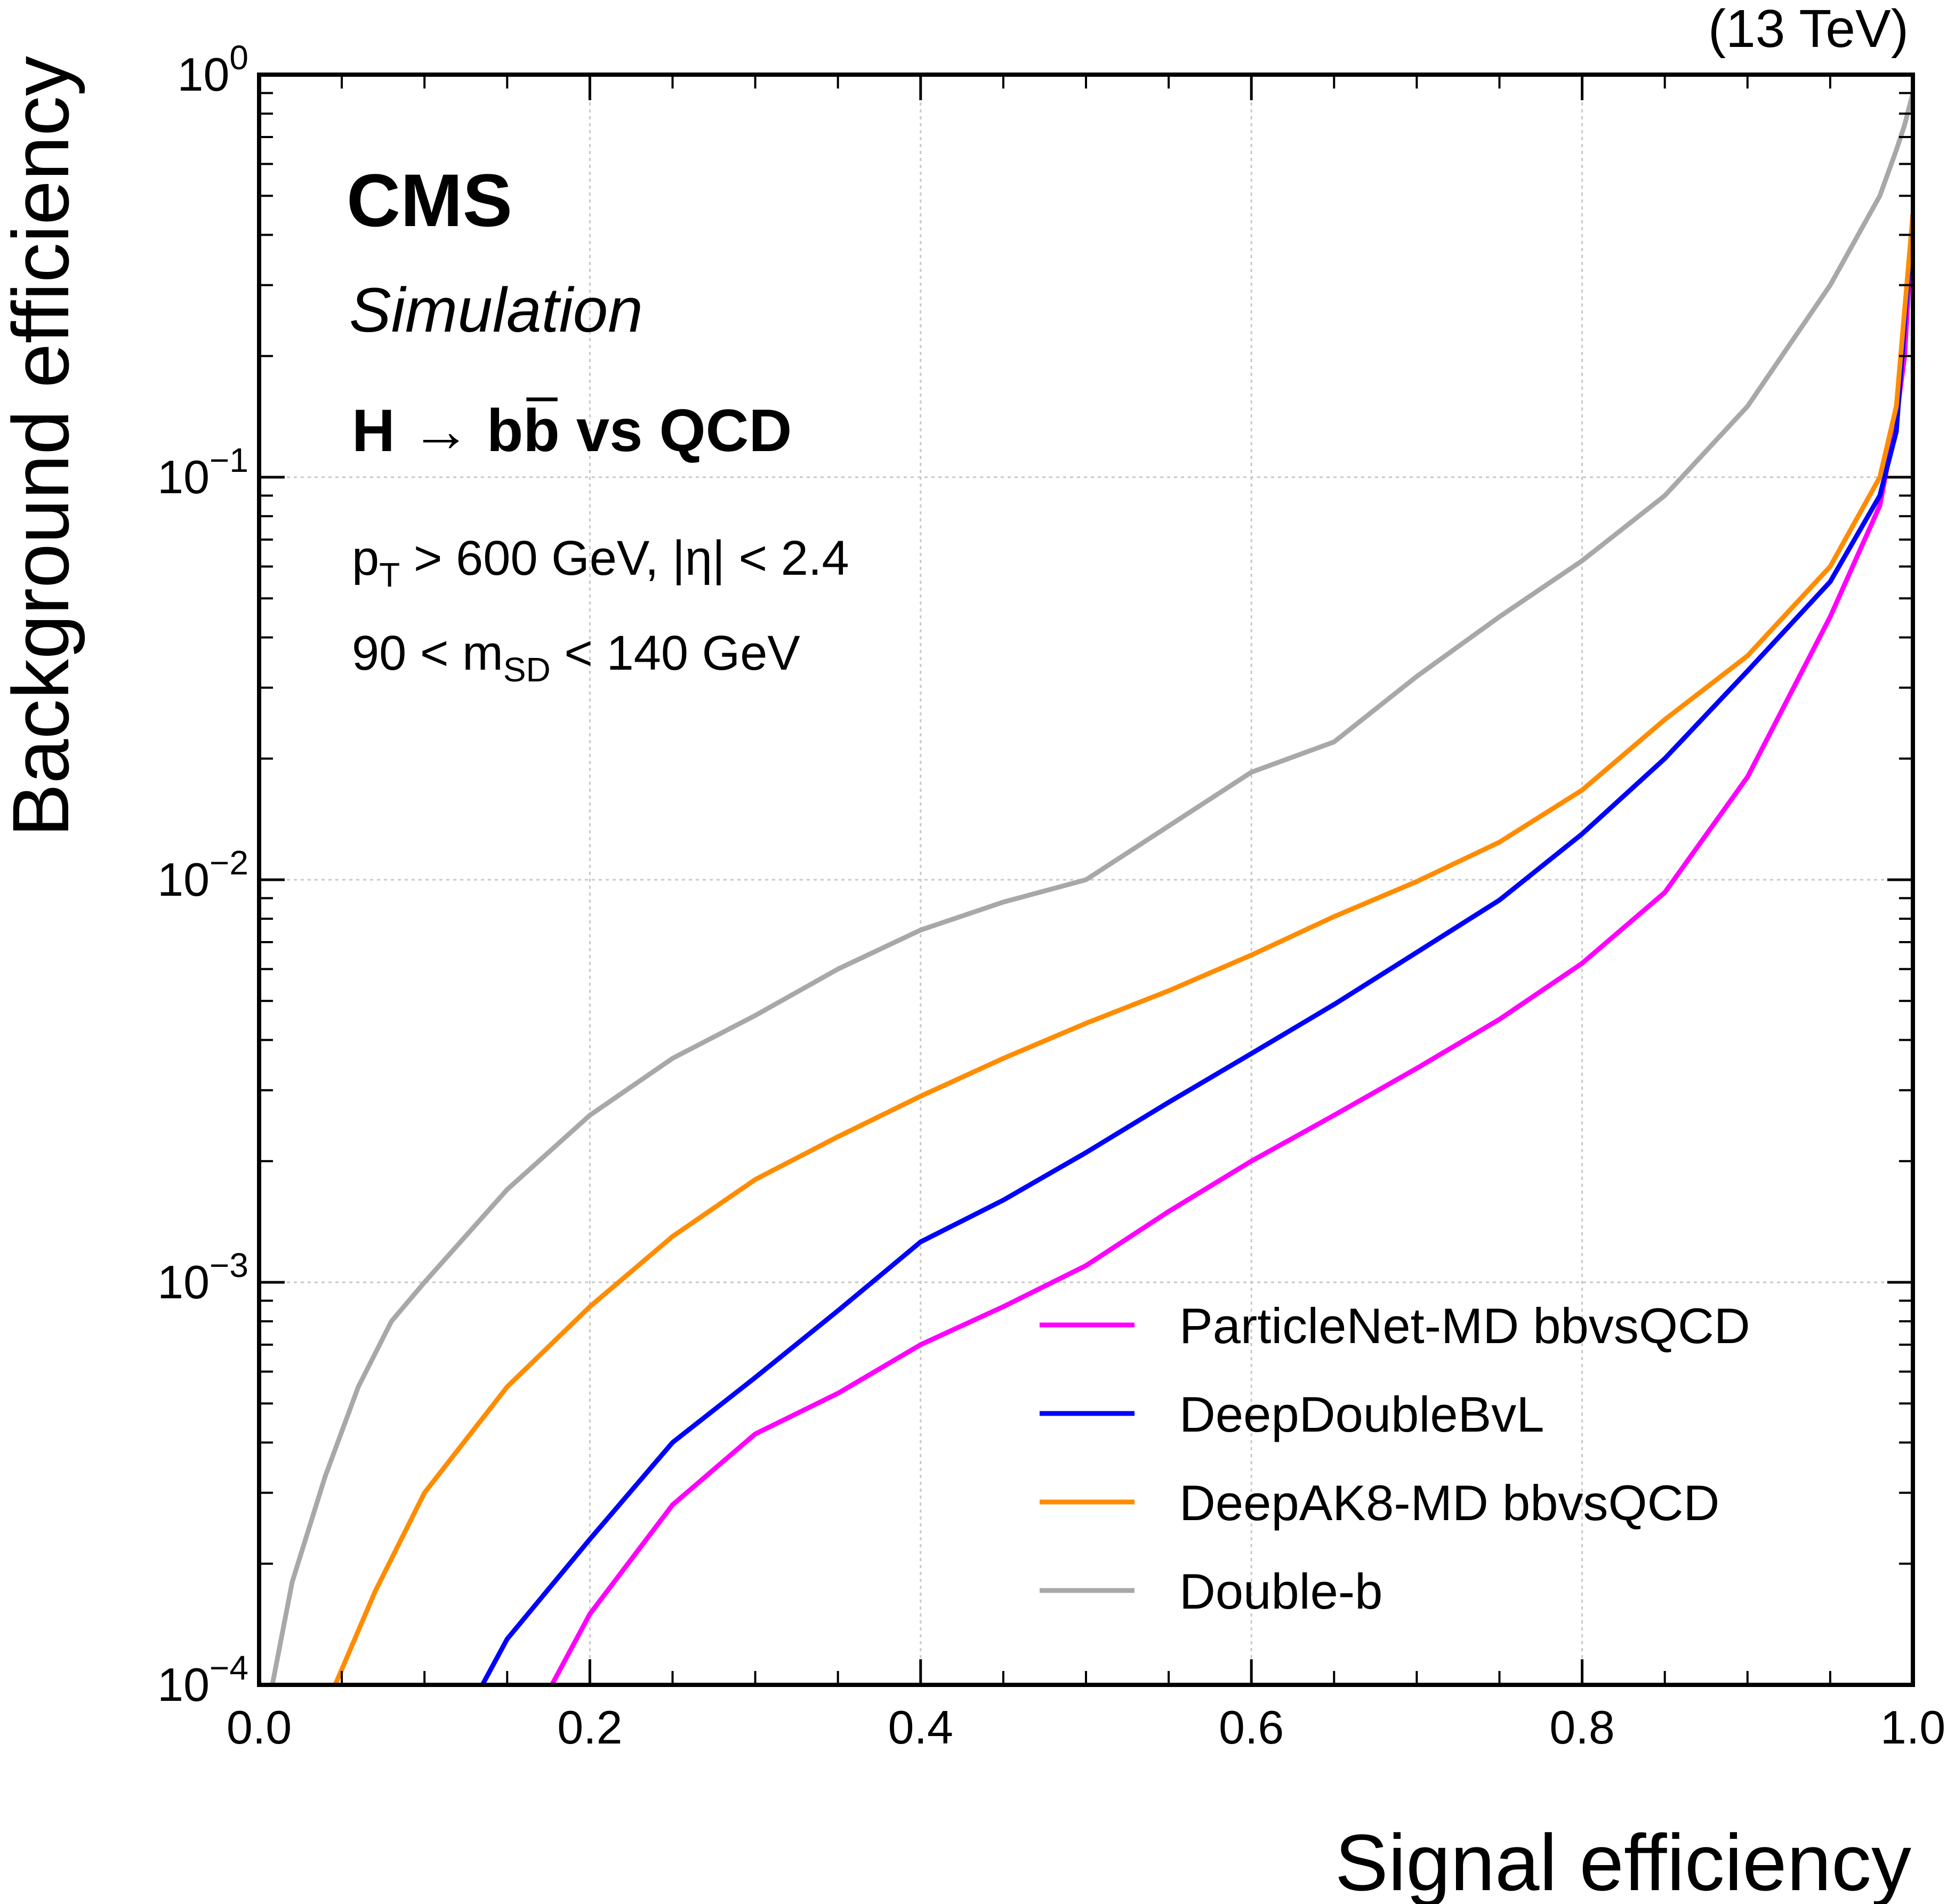 This screenshot has height=1904, width=1955. Describe the element at coordinates (429, 200) in the screenshot. I see `experiment-label: CMS` at that location.